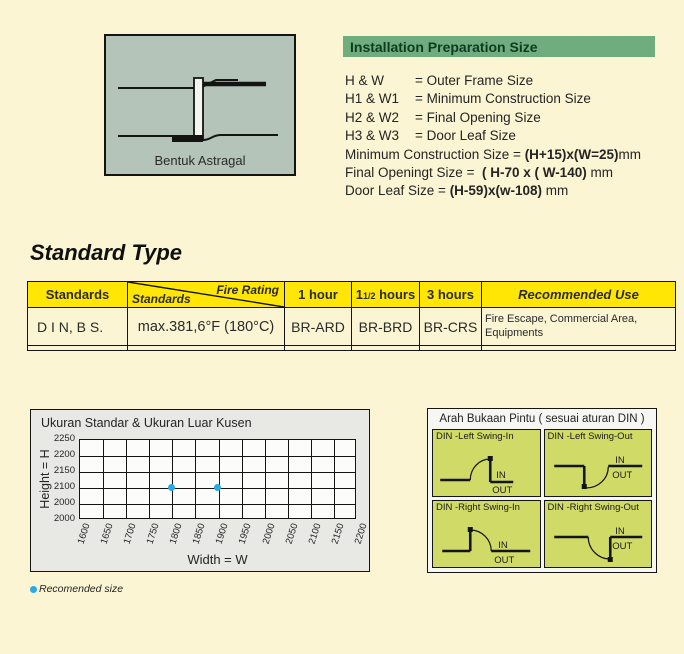  Describe the element at coordinates (486, 546) in the screenshot. I see `door-swing-diagram-right-in: IN OUT` at that location.